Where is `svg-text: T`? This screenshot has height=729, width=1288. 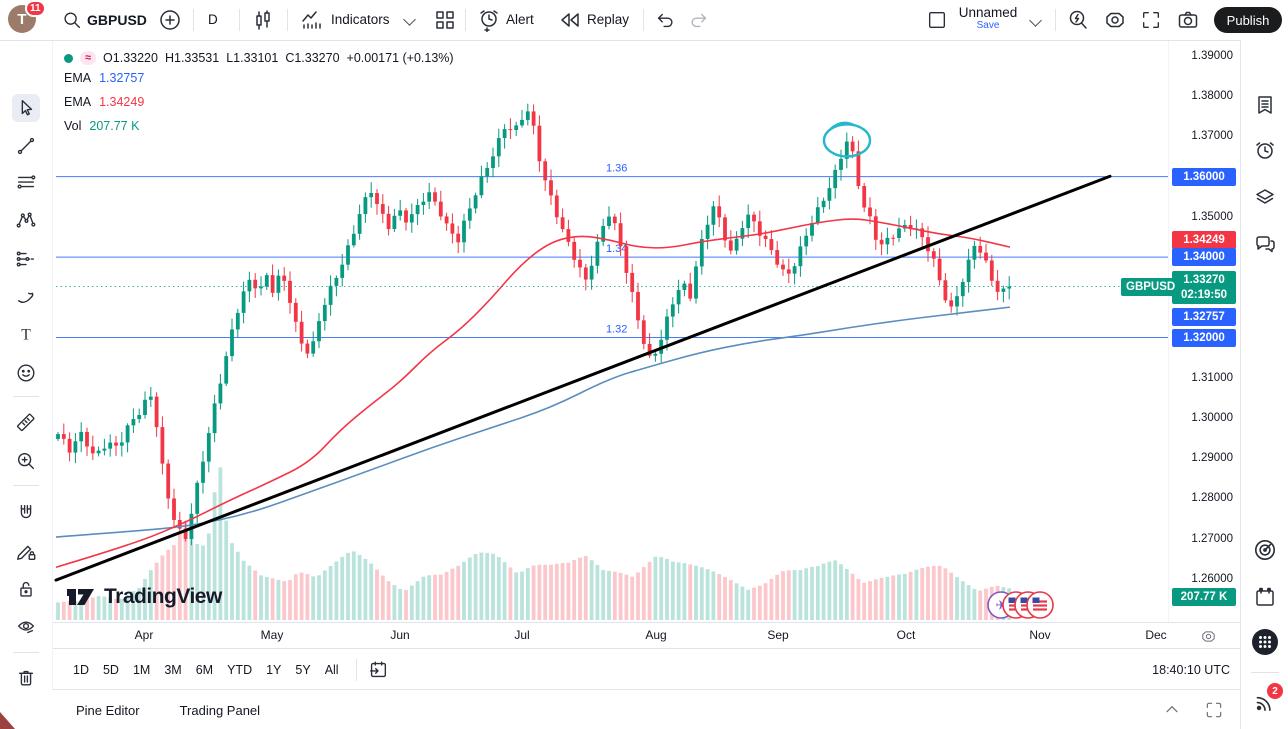 svg-text: T is located at coordinates (26, 335).